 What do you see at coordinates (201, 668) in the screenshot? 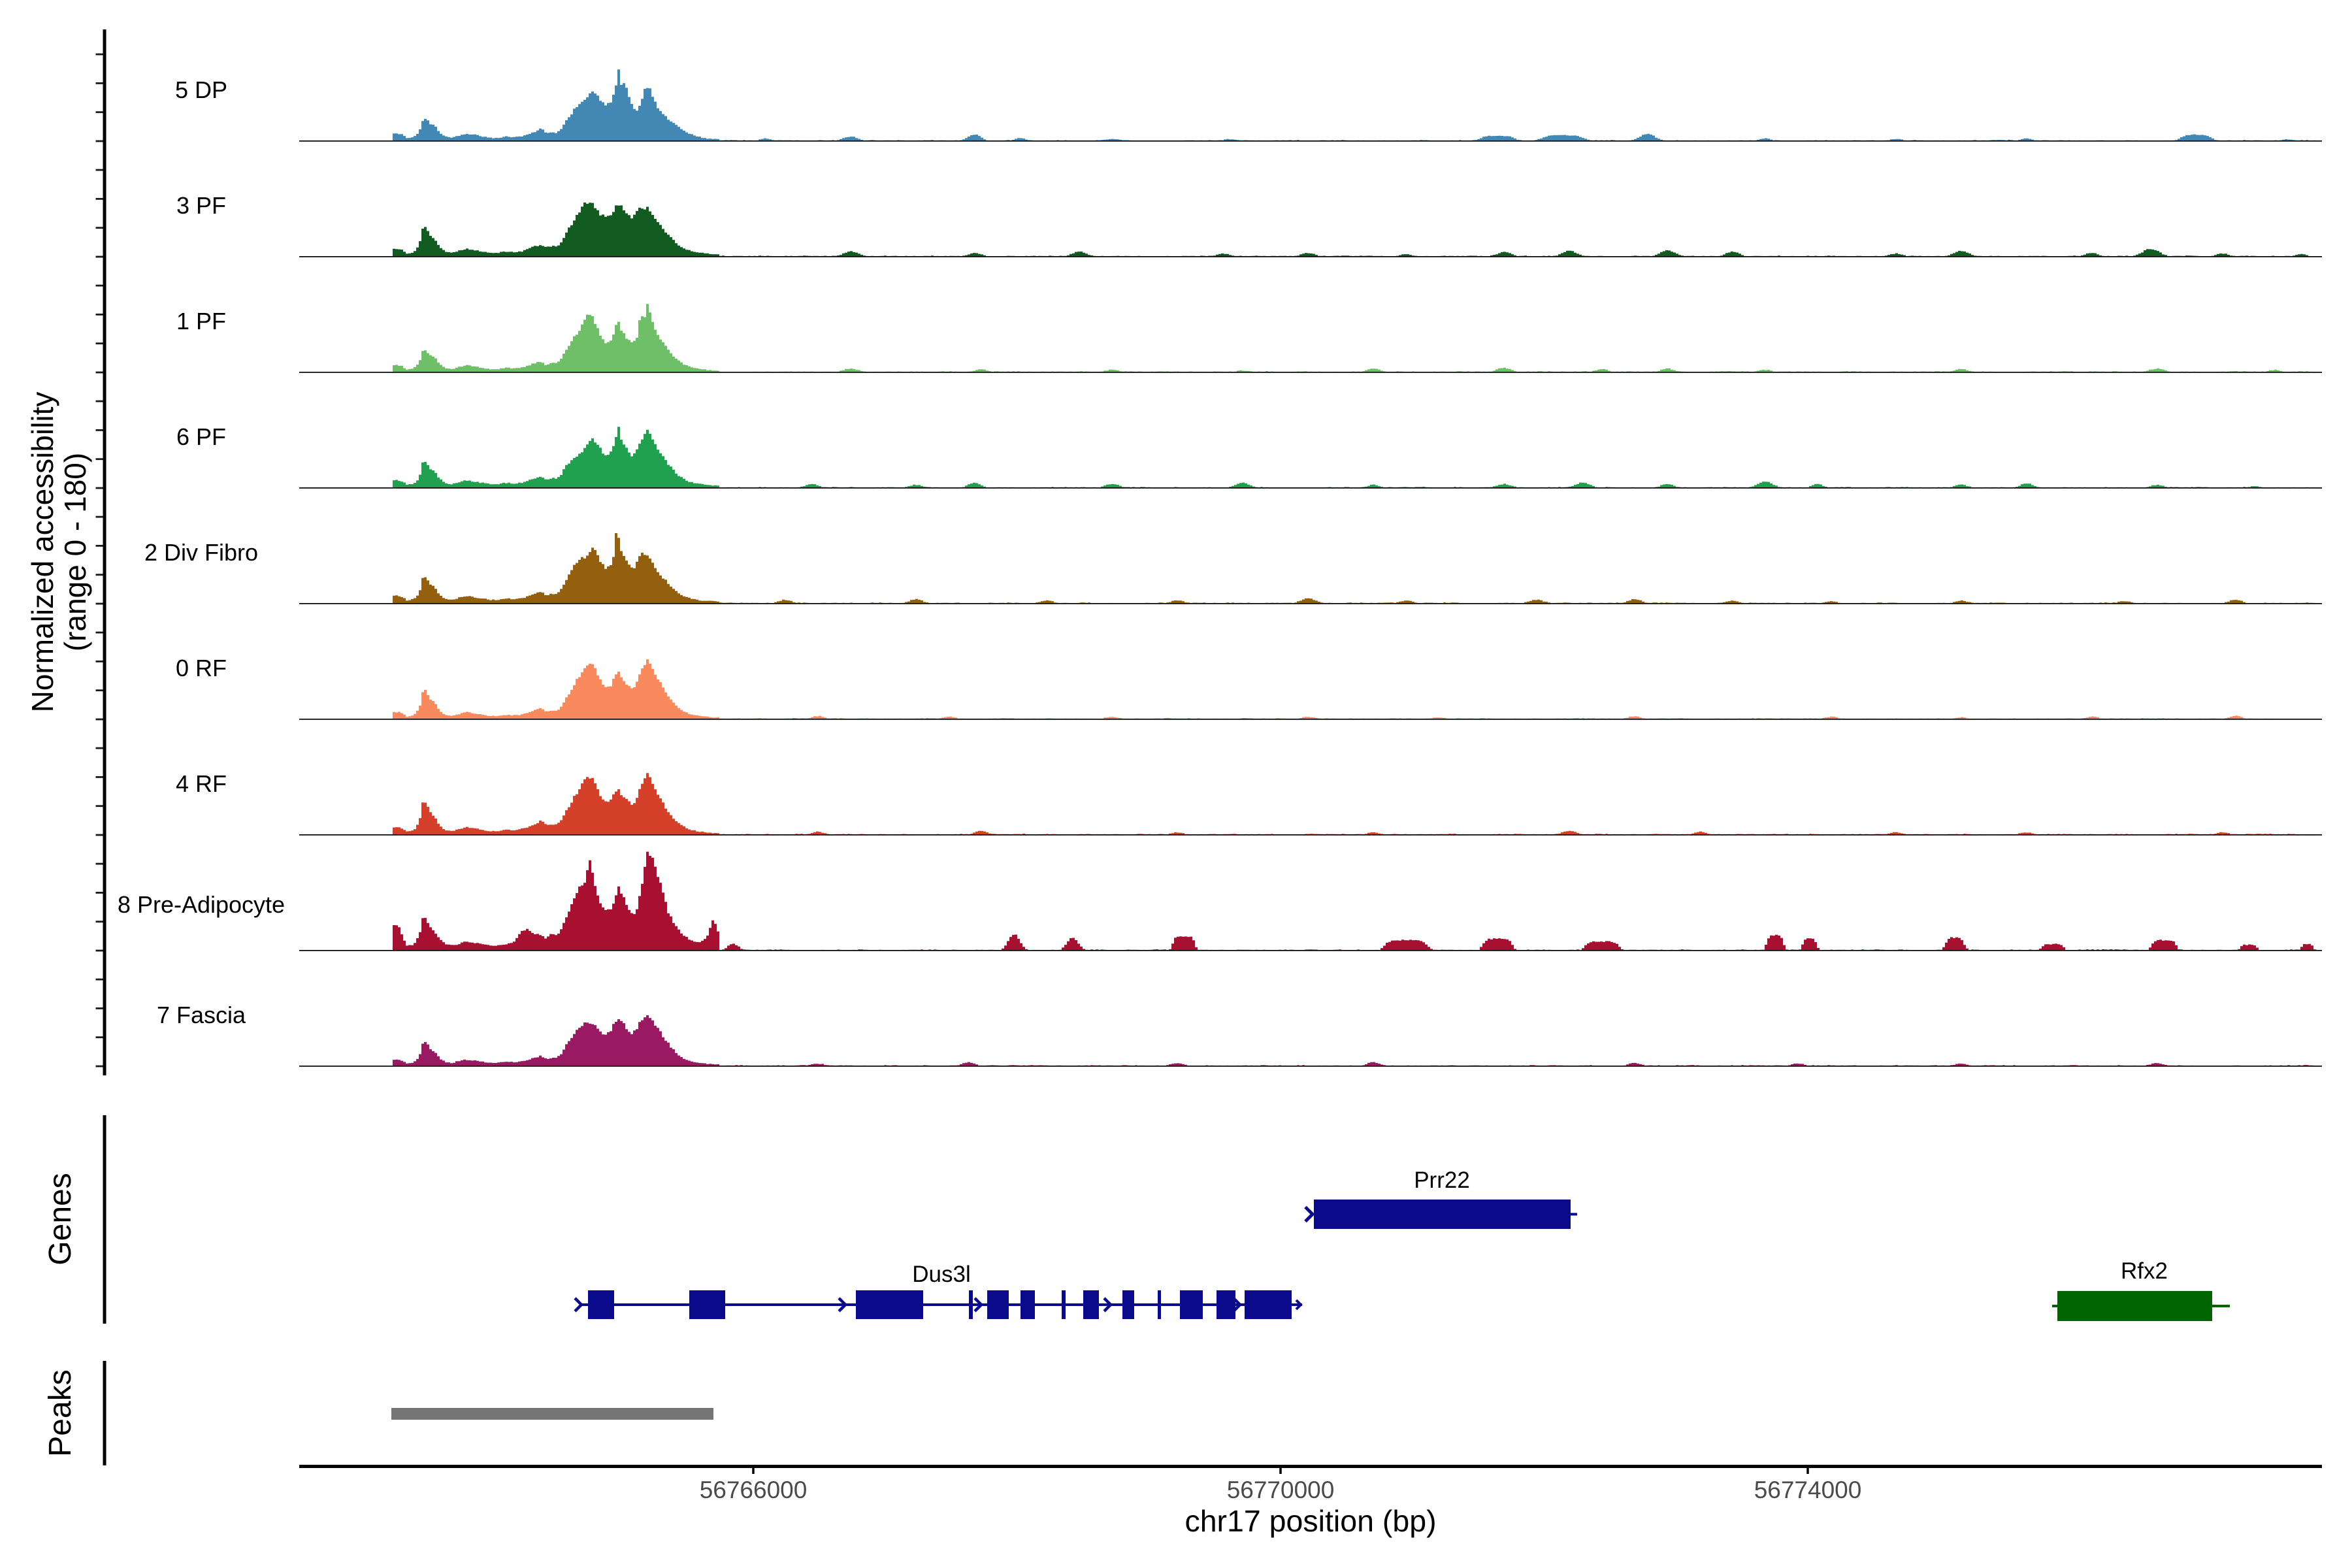
I see `svg-text: 0 RF` at bounding box center [201, 668].